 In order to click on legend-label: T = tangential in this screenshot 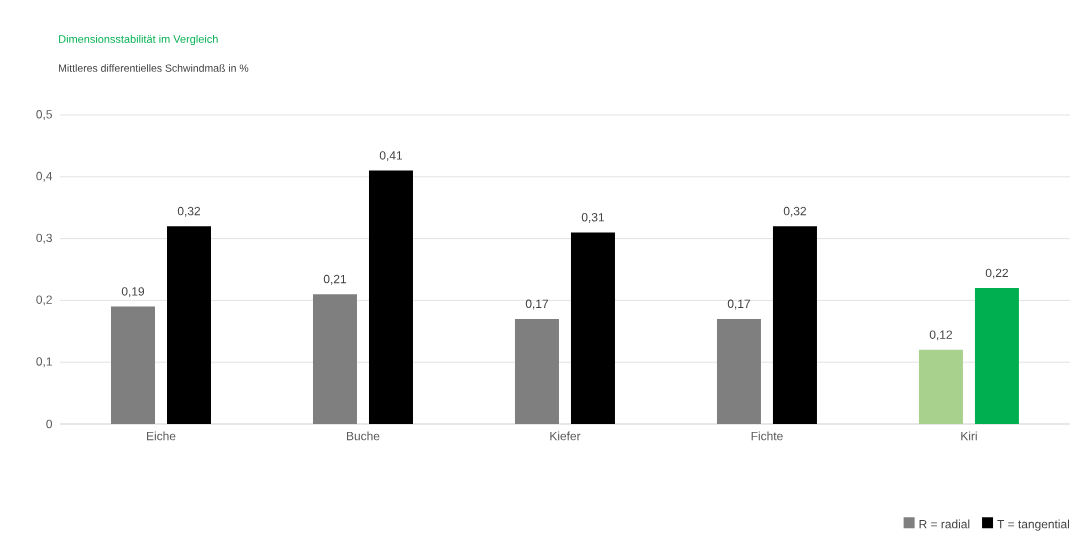, I will do `click(1033, 525)`.